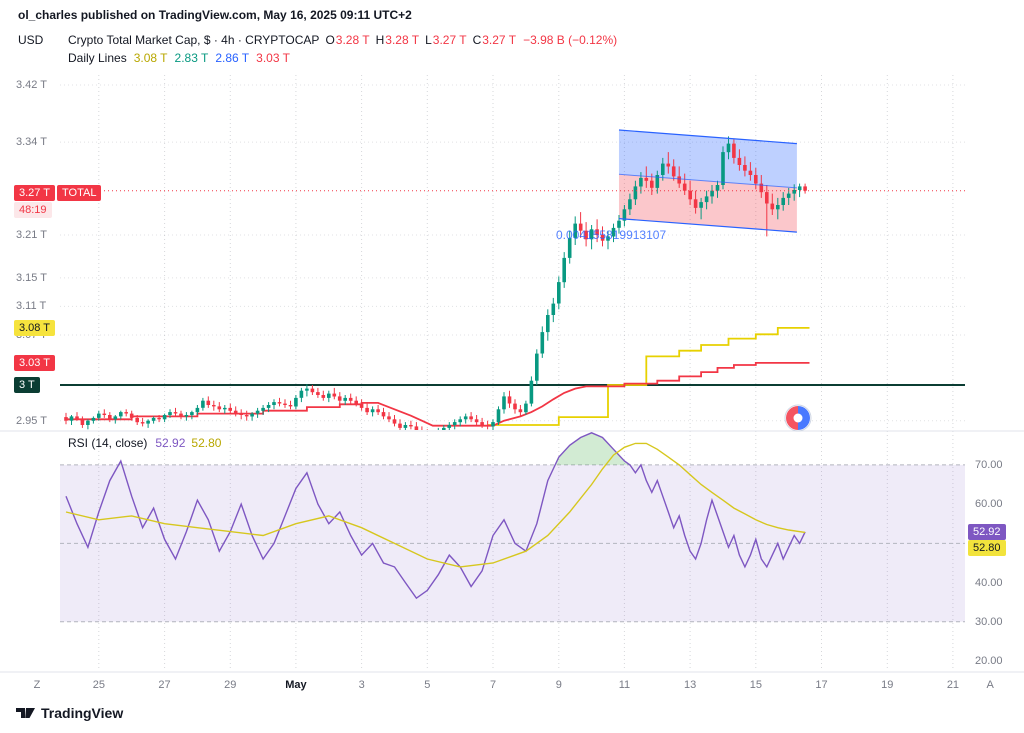 This screenshot has width=1024, height=733. I want to click on symbol-tag: TOTAL, so click(79, 192).